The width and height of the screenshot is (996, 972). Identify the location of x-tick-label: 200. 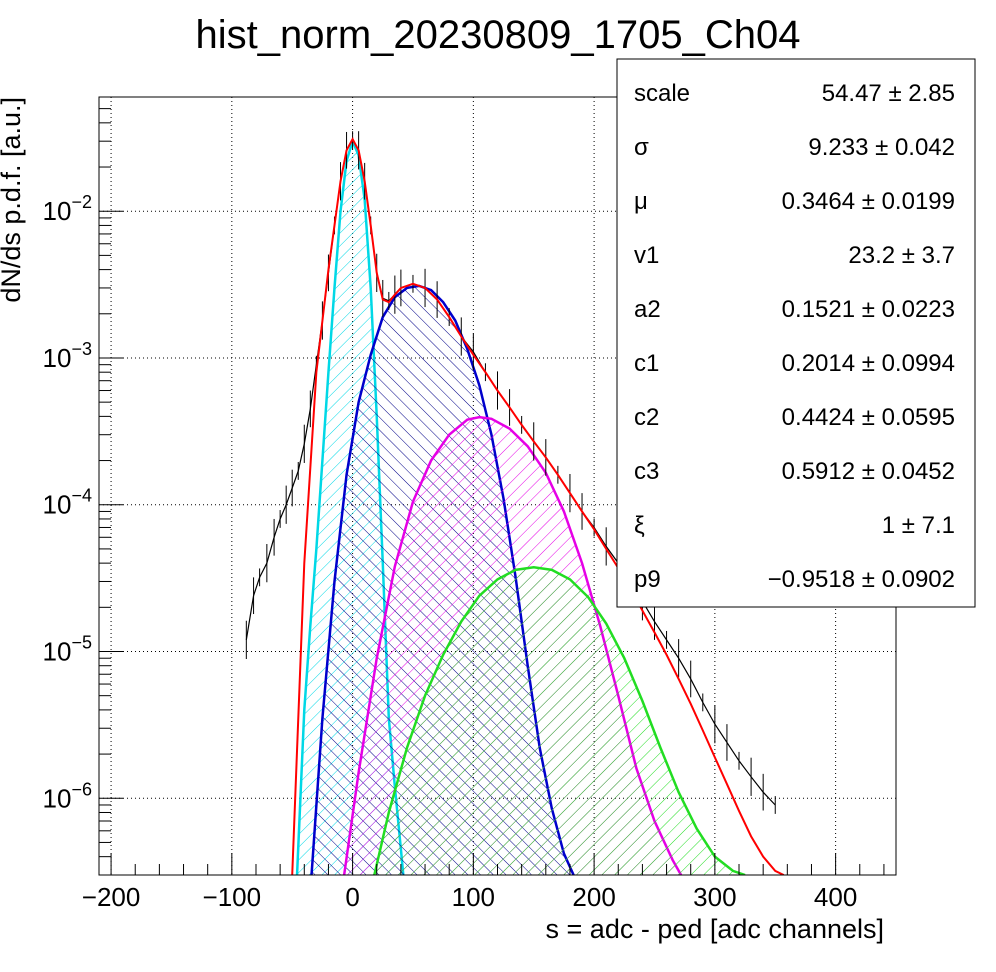
(593, 897).